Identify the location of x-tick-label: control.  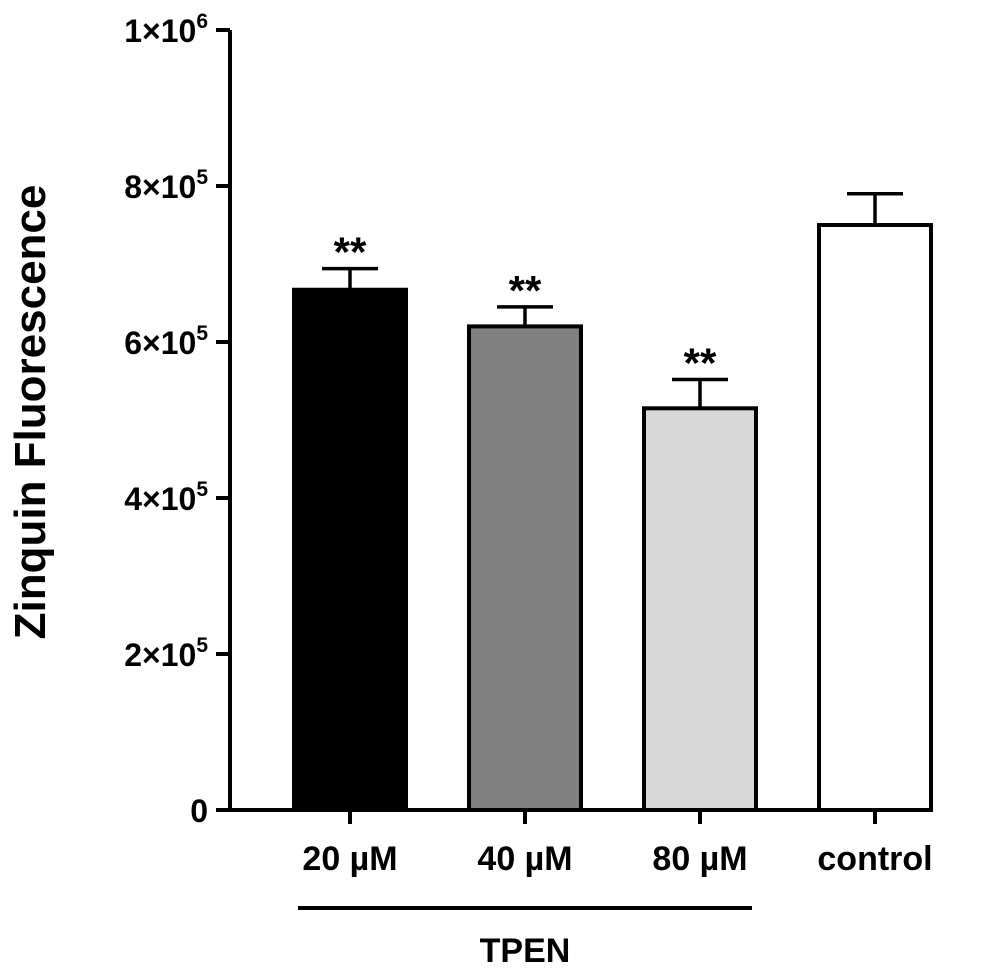
(874, 859).